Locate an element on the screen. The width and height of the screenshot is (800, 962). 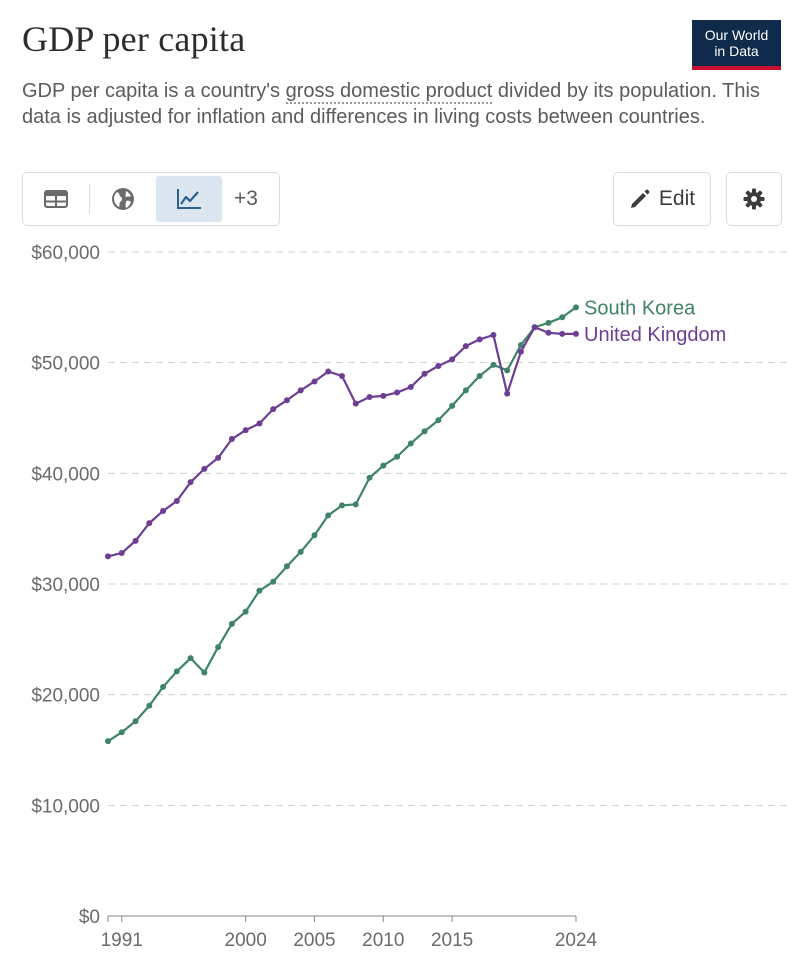
y-tick-label: $50,000 is located at coordinates (65, 364).